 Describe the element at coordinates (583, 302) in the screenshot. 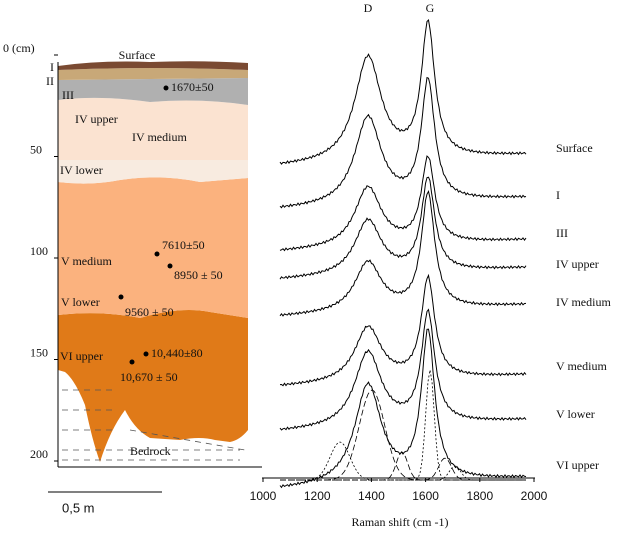

I see `sample-label: IV medium` at that location.